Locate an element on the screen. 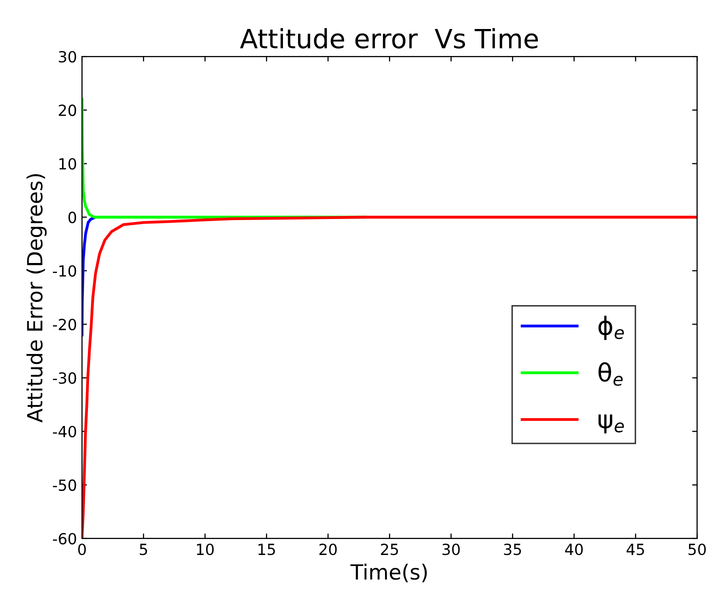 The height and width of the screenshot is (595, 707). x-tick-label: 5 is located at coordinates (144, 550).